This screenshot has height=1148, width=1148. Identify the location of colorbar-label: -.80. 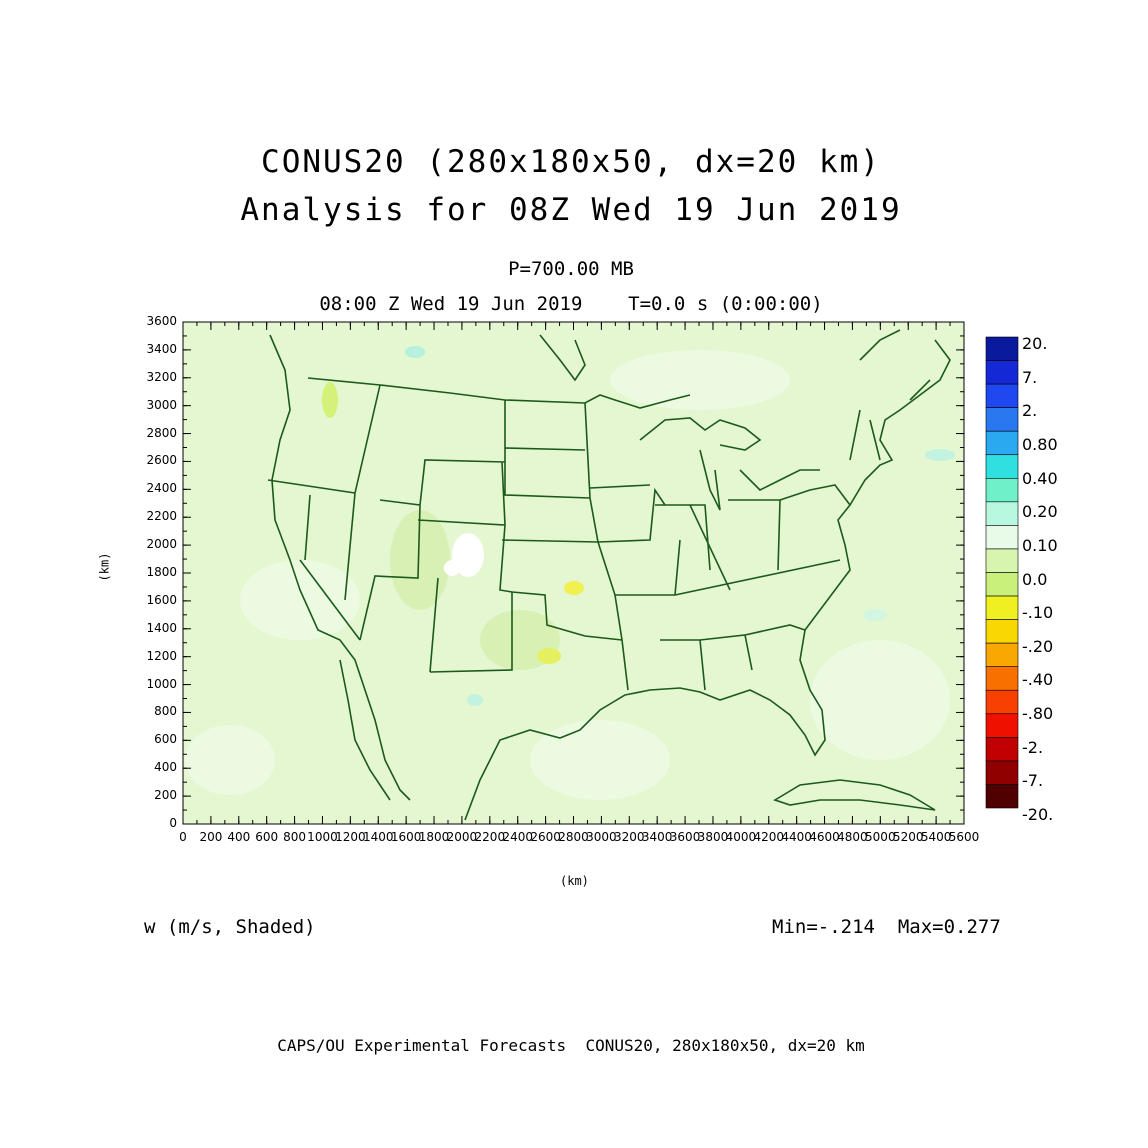
(1038, 714).